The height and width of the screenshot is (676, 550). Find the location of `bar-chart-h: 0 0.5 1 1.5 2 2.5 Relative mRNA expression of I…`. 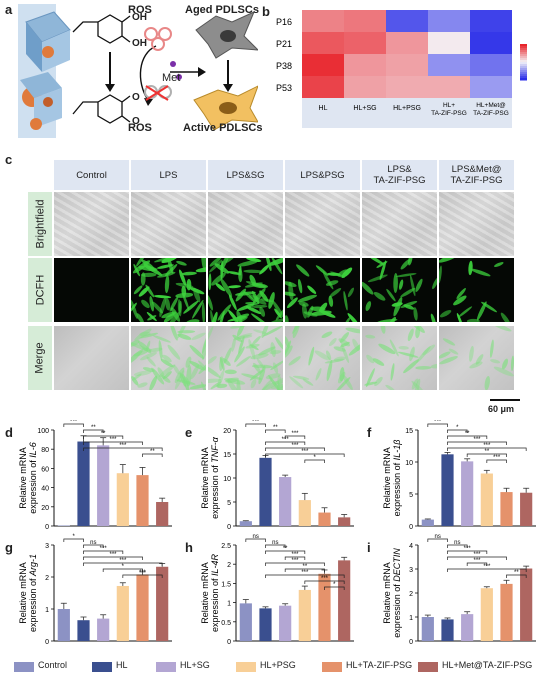

bar-chart-h: 0 0.5 1 1.5 2 2.5 Relative mRNA expression of I… is located at coordinates (277, 590).